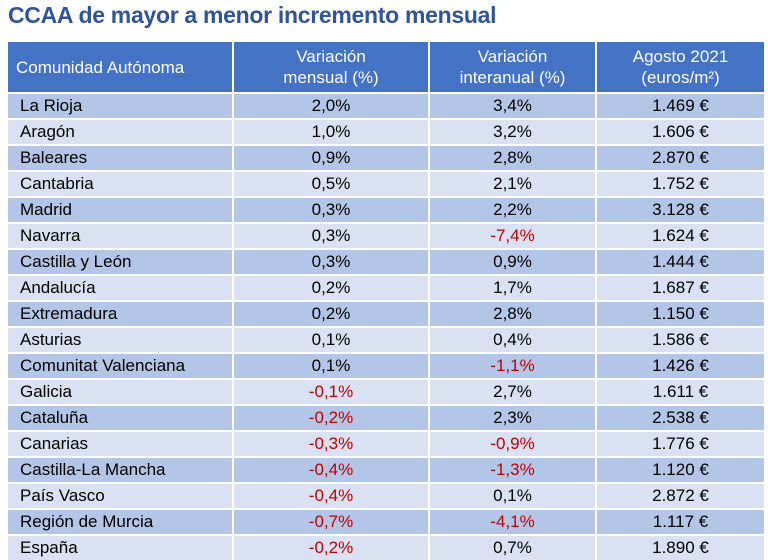 This screenshot has height=560, width=768. What do you see at coordinates (513, 339) in the screenshot?
I see `cell-variacion-interanual: 0,4%` at bounding box center [513, 339].